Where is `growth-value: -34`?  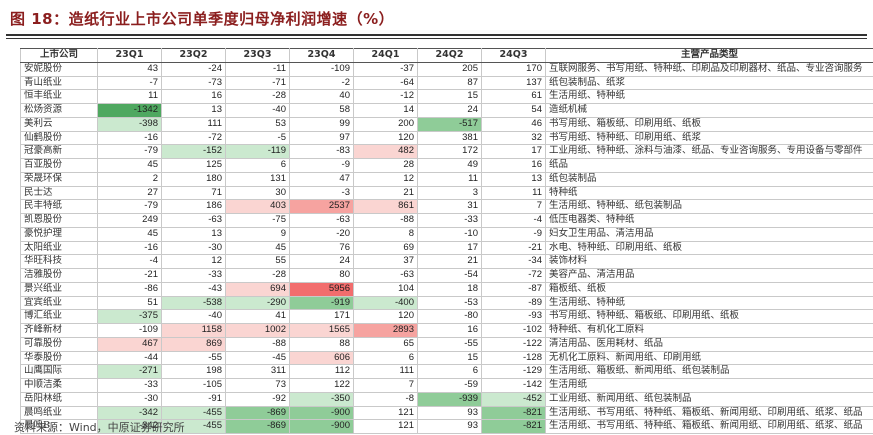 growth-value: -34 is located at coordinates (514, 262).